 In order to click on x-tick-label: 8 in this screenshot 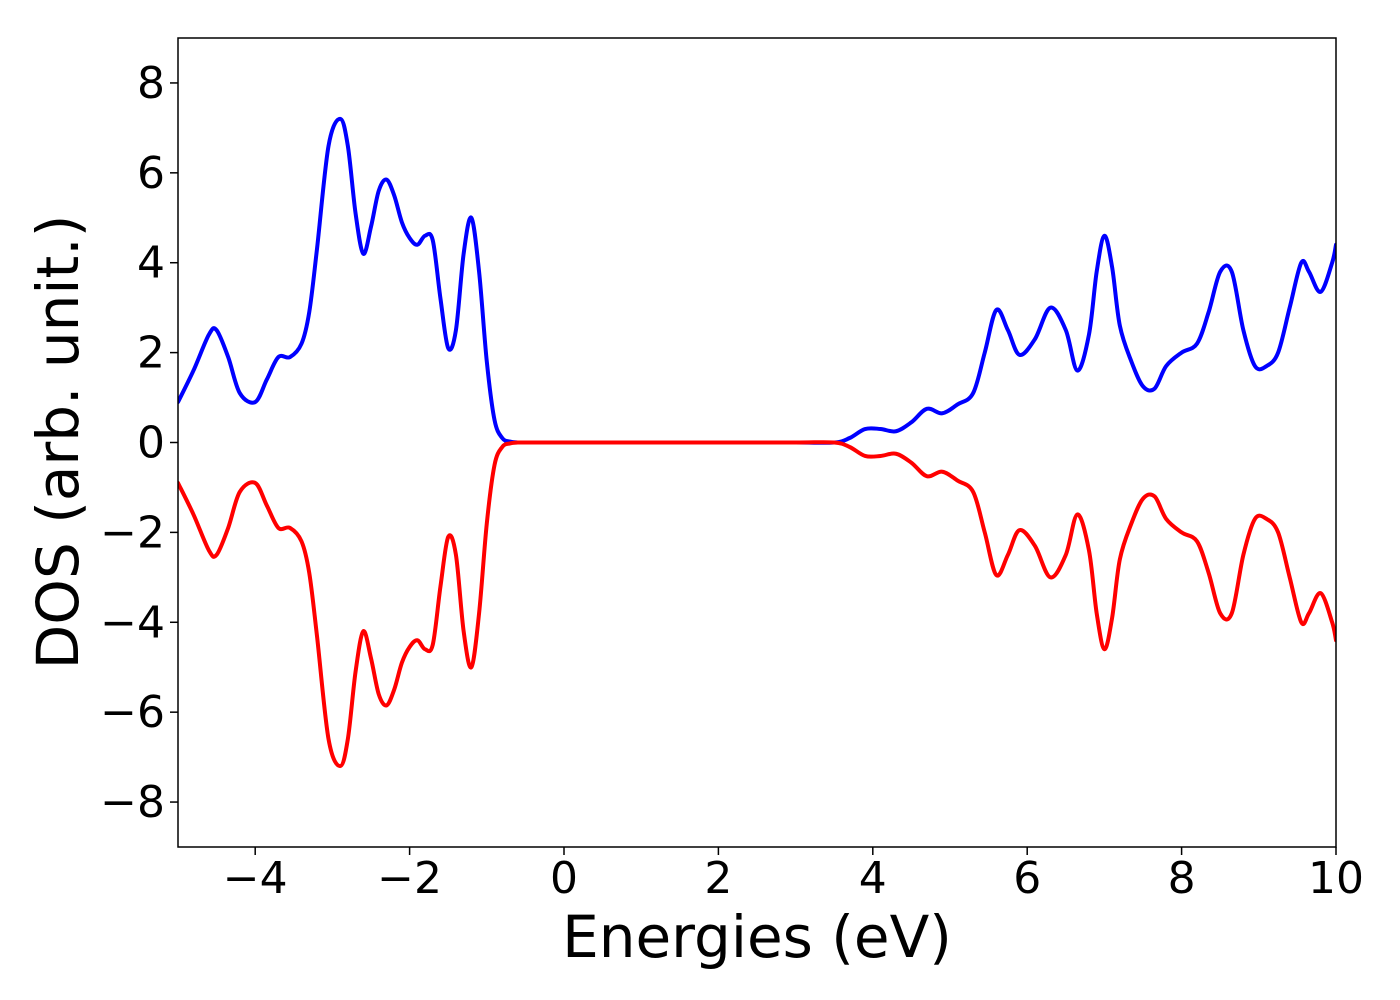, I will do `click(1182, 878)`.